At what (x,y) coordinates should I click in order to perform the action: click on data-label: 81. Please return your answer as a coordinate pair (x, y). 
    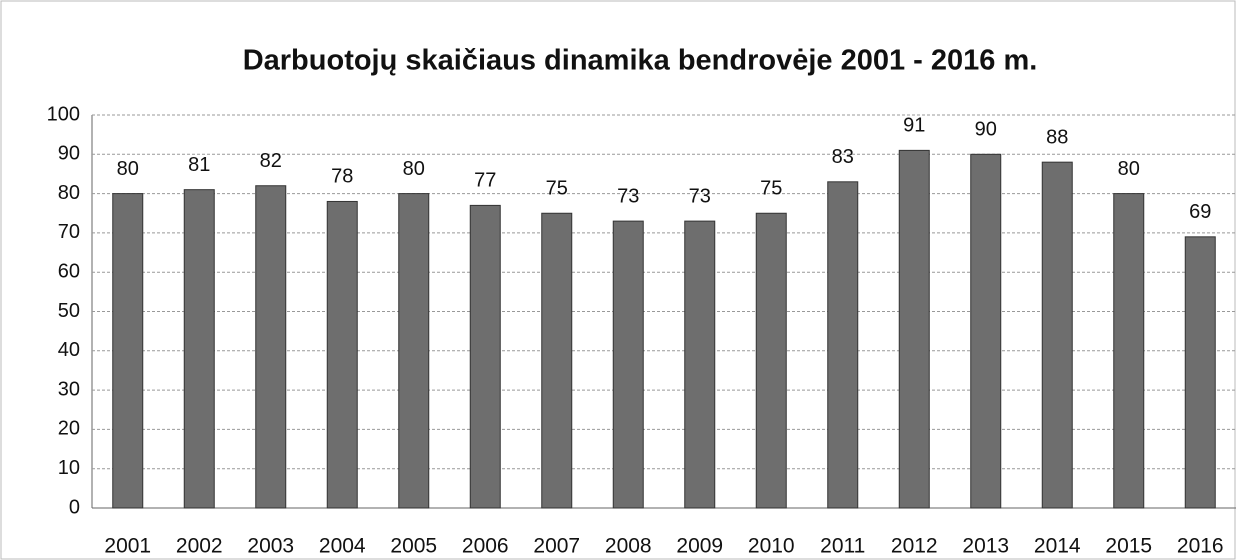
    Looking at the image, I should click on (199, 165).